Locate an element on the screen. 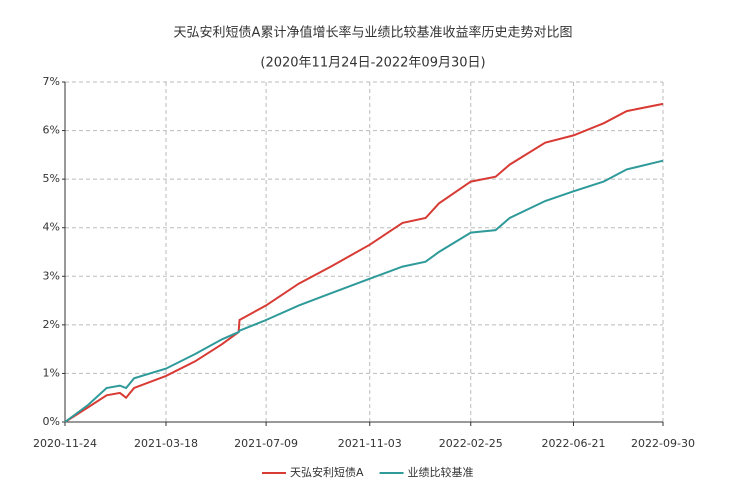 The height and width of the screenshot is (496, 746). x-tick-label: 2021-07-09 is located at coordinates (266, 443).